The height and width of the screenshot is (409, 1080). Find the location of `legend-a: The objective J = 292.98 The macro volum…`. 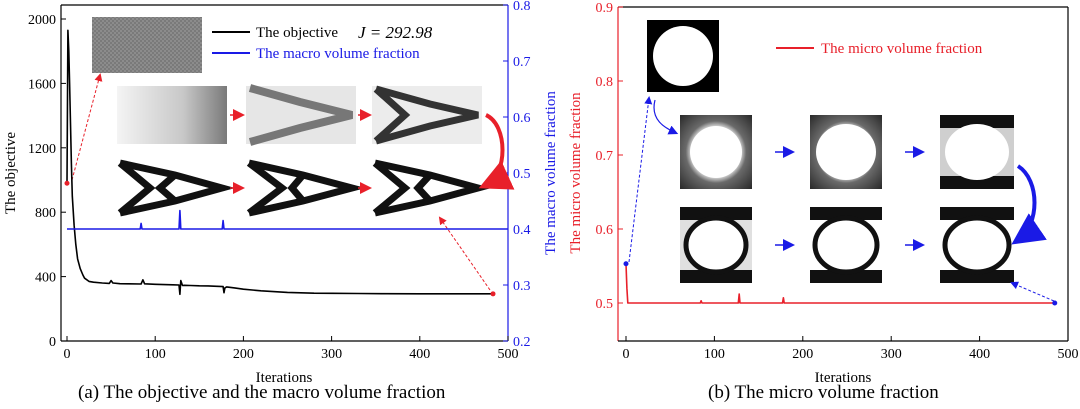

legend-a: The objective J = 292.98 The macro volum… is located at coordinates (322, 42).